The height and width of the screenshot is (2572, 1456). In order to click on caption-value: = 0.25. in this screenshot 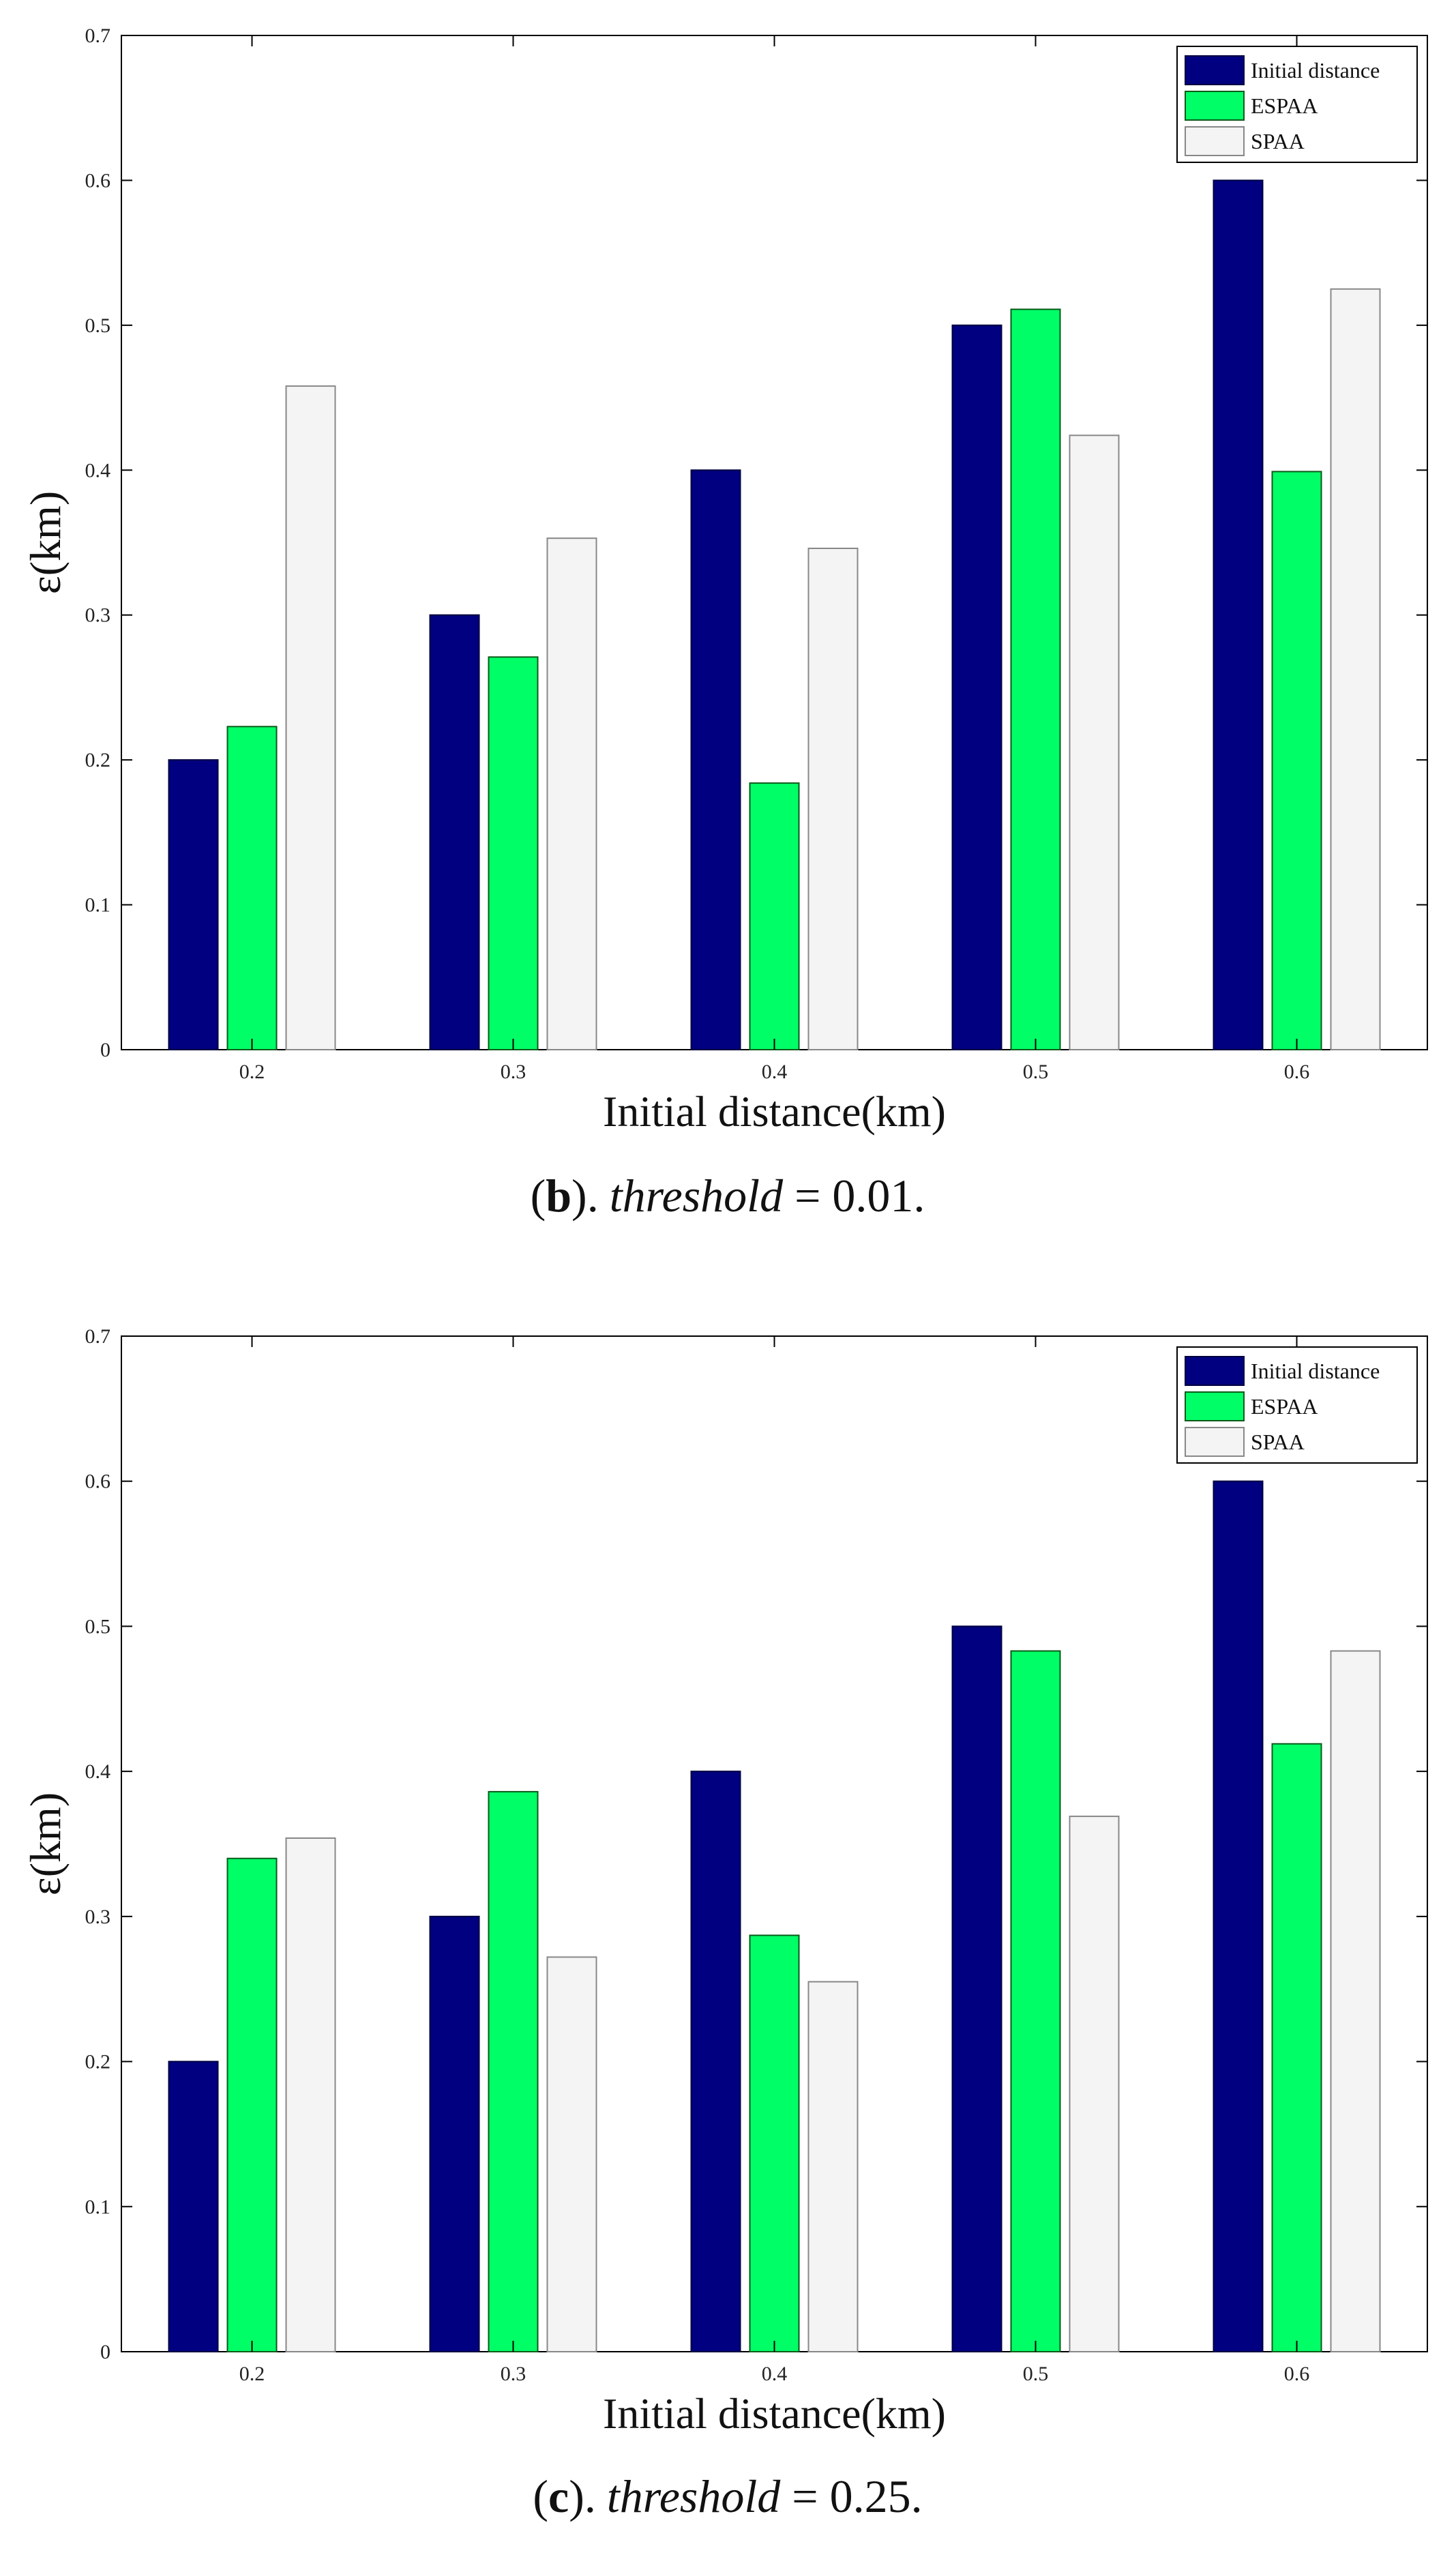, I will do `click(851, 2496)`.